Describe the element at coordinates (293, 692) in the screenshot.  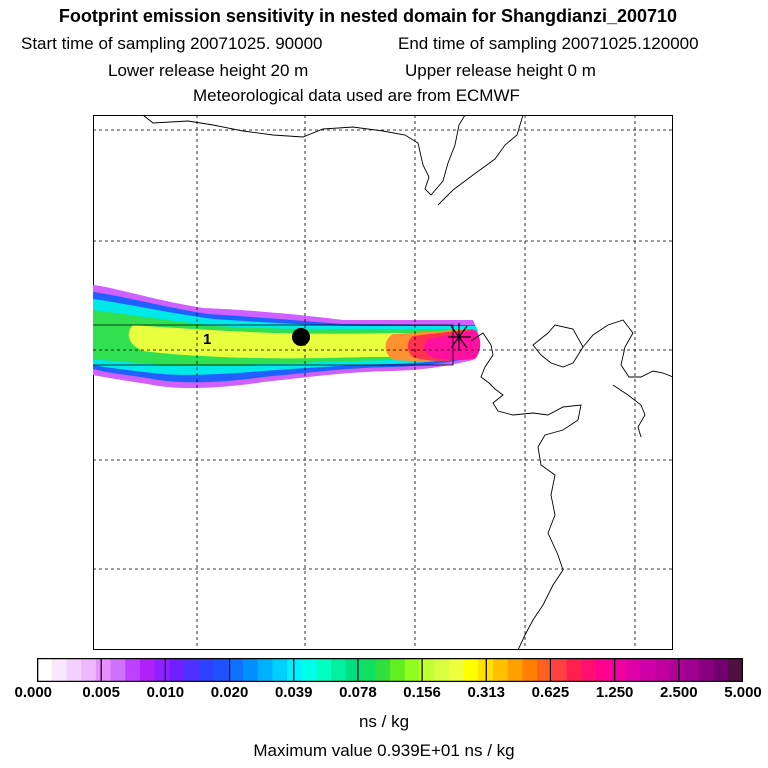
I see `colorbar-tick-label: 0.039` at that location.